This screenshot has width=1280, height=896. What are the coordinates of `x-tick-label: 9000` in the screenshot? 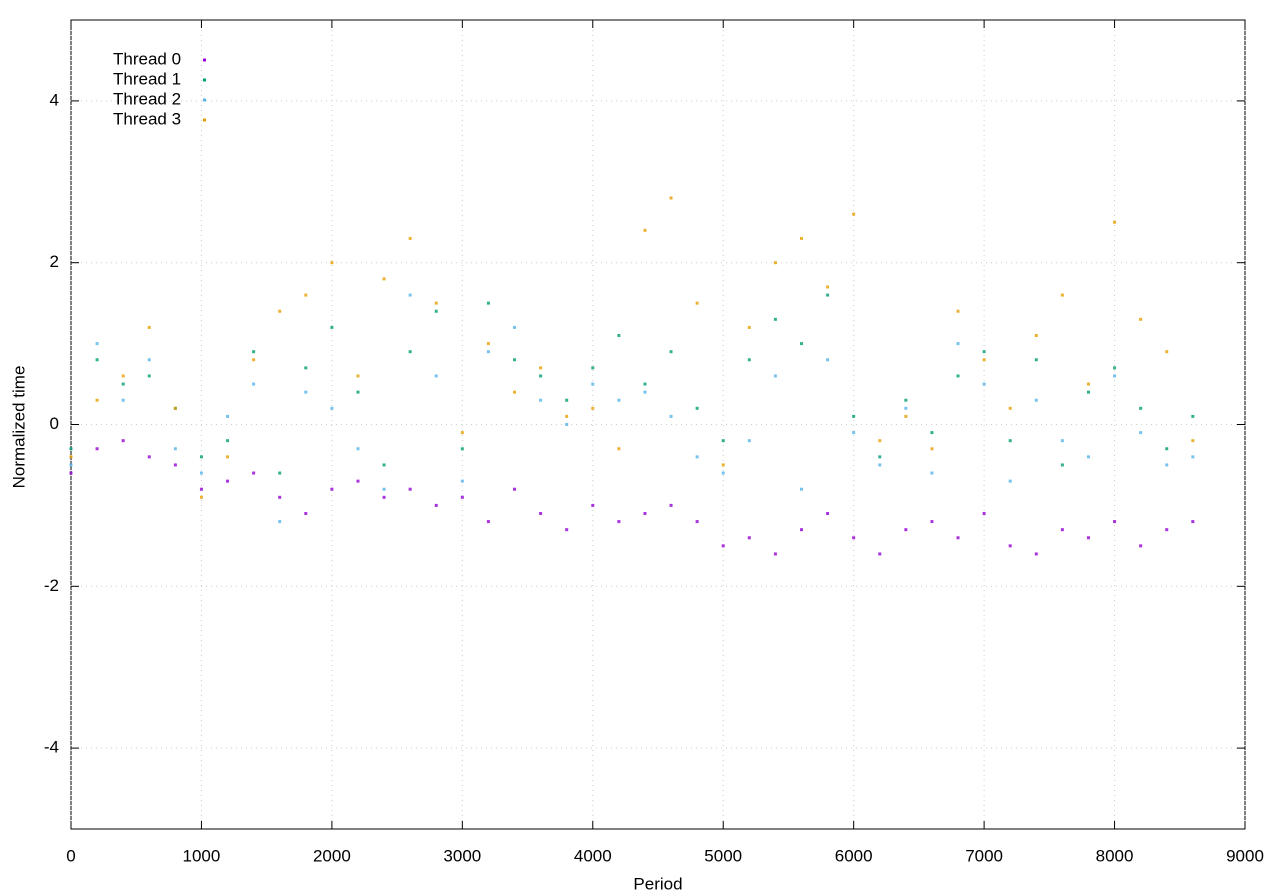 It's located at (1245, 855).